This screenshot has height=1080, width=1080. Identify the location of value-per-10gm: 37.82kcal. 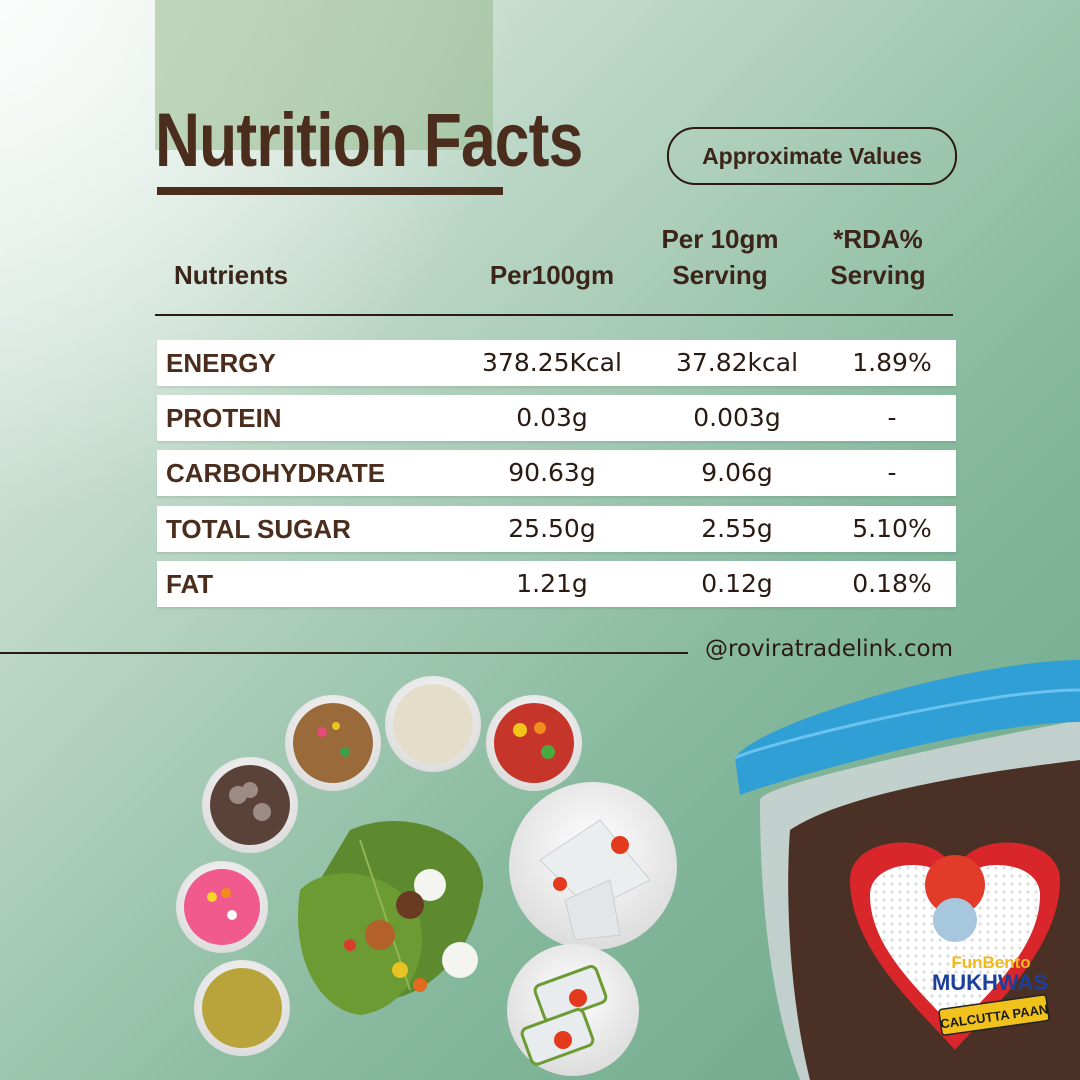
(737, 362).